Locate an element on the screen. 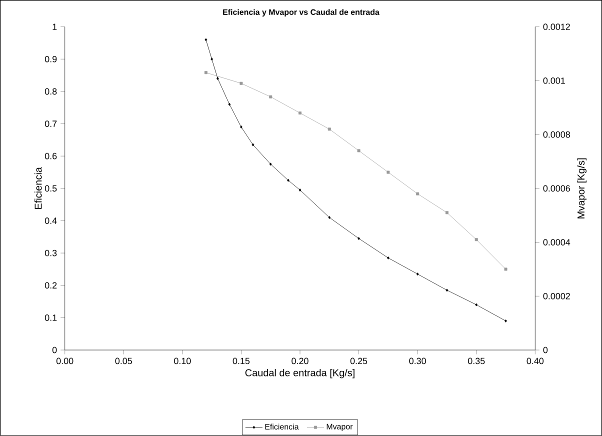 This screenshot has height=436, width=602. x-tick-label: 0.25 is located at coordinates (359, 361).